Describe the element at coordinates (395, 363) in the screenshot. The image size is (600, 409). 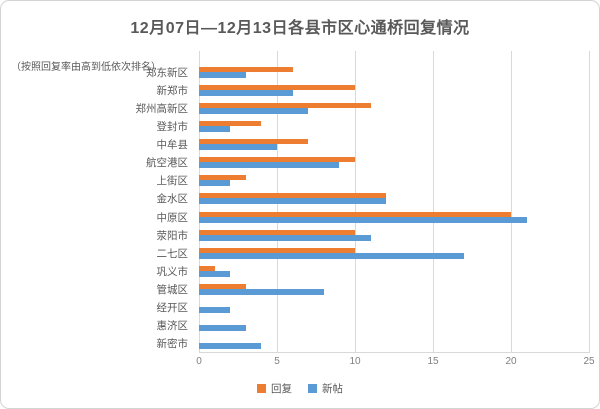
I see `value-axis: 0 5 10 15 20 25` at that location.